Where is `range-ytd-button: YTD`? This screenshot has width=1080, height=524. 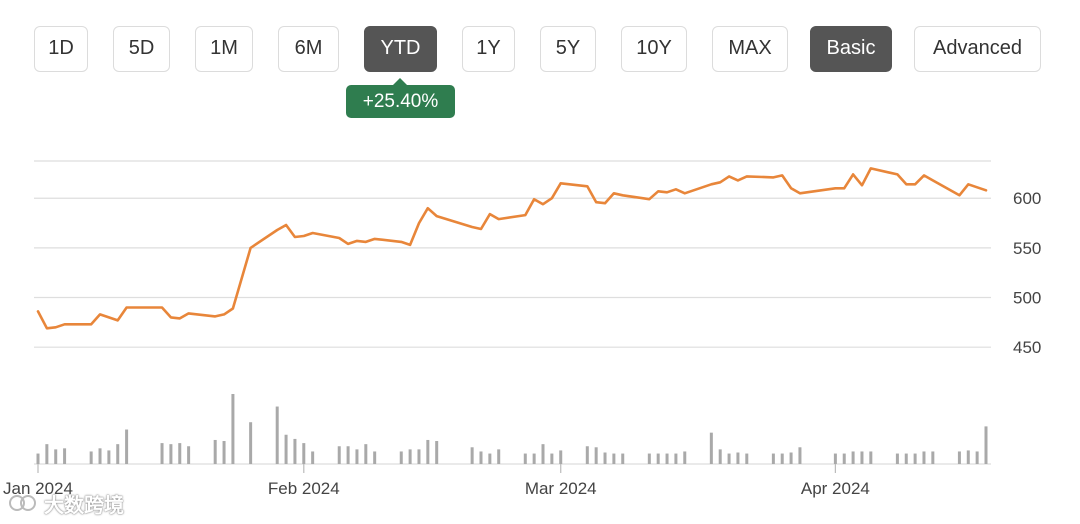 range-ytd-button: YTD is located at coordinates (400, 49).